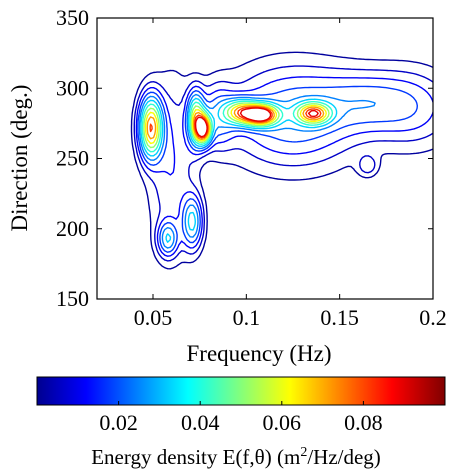 This screenshot has height=473, width=460. Describe the element at coordinates (72, 228) in the screenshot. I see `y-tick-label: 200` at that location.